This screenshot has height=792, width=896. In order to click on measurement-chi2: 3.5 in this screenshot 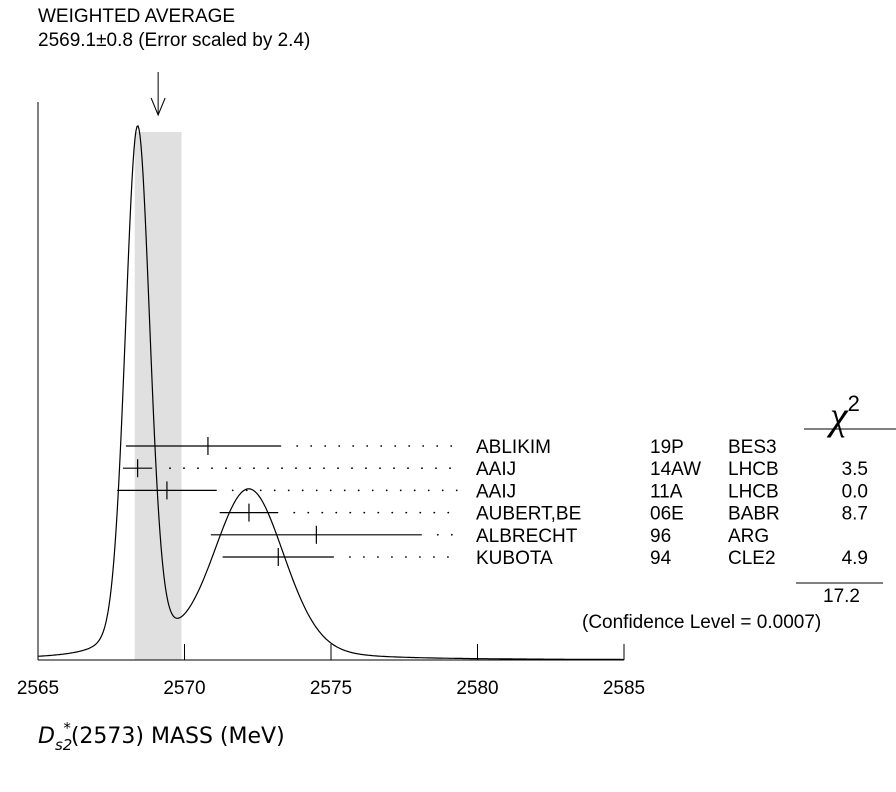, I will do `click(855, 469)`.